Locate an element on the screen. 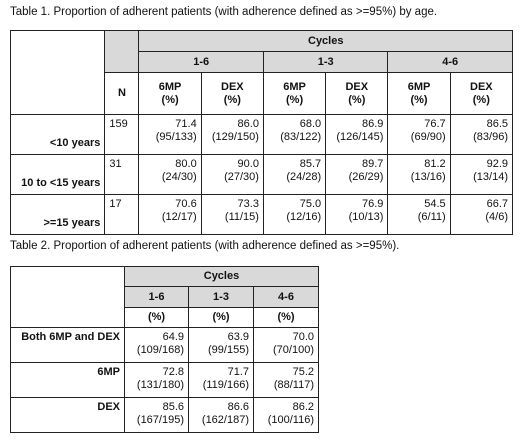 This screenshot has width=520, height=447. row-label: >=15 years is located at coordinates (57, 214).